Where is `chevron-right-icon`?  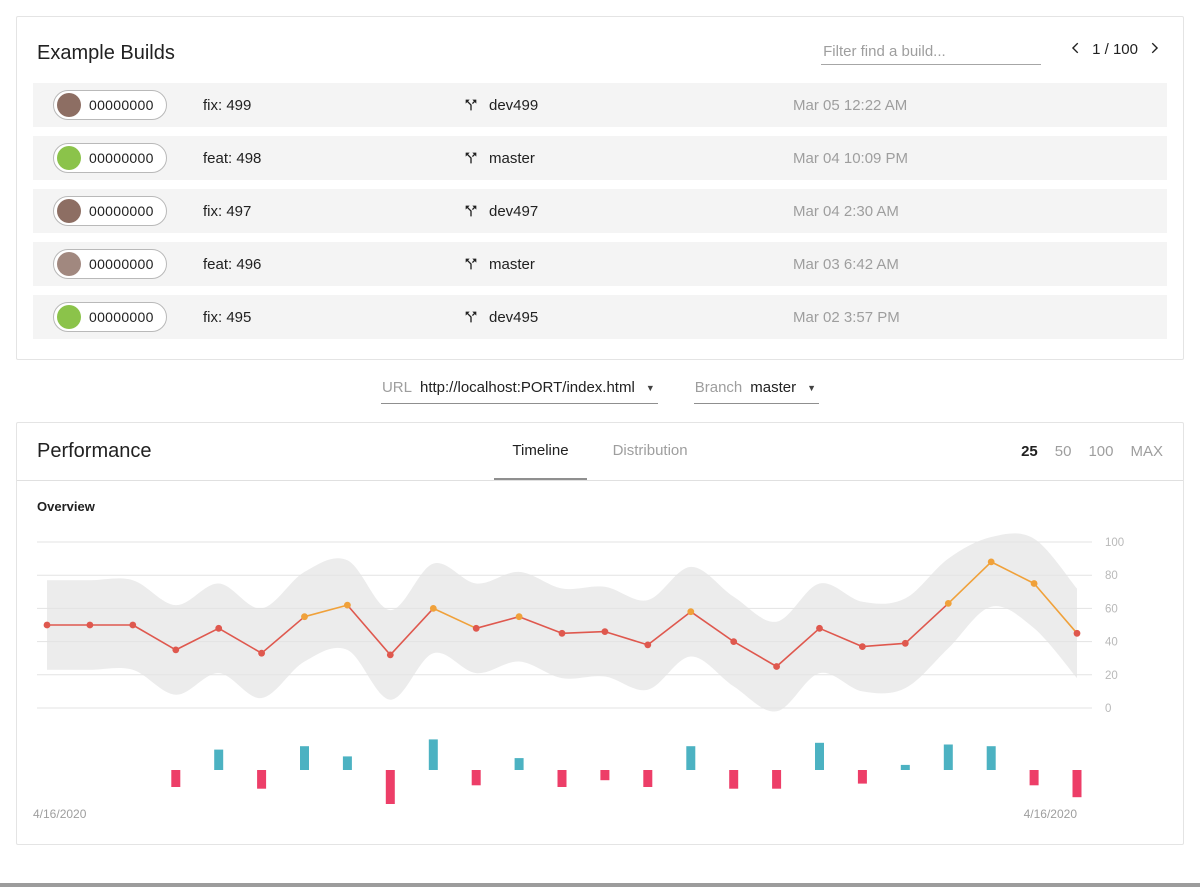 chevron-right-icon is located at coordinates (1154, 49).